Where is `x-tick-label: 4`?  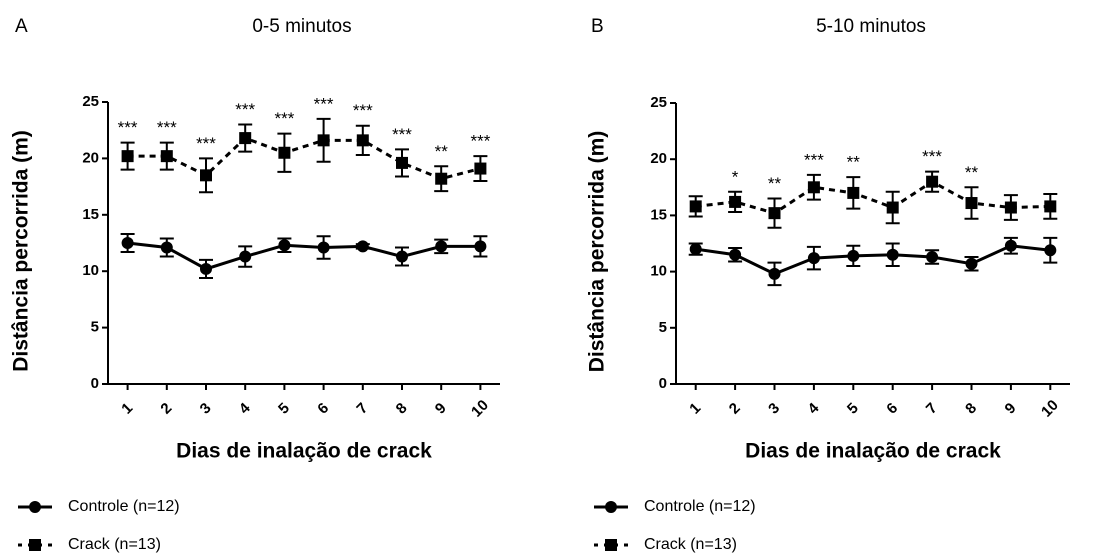
x-tick-label: 4 is located at coordinates (245, 408).